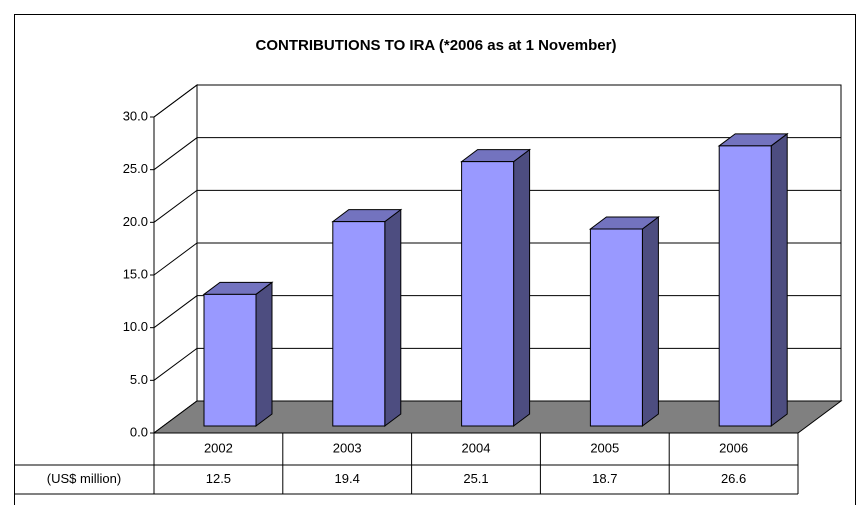 The width and height of the screenshot is (868, 510). Describe the element at coordinates (135, 326) in the screenshot. I see `y-tick-label: 10.0` at that location.